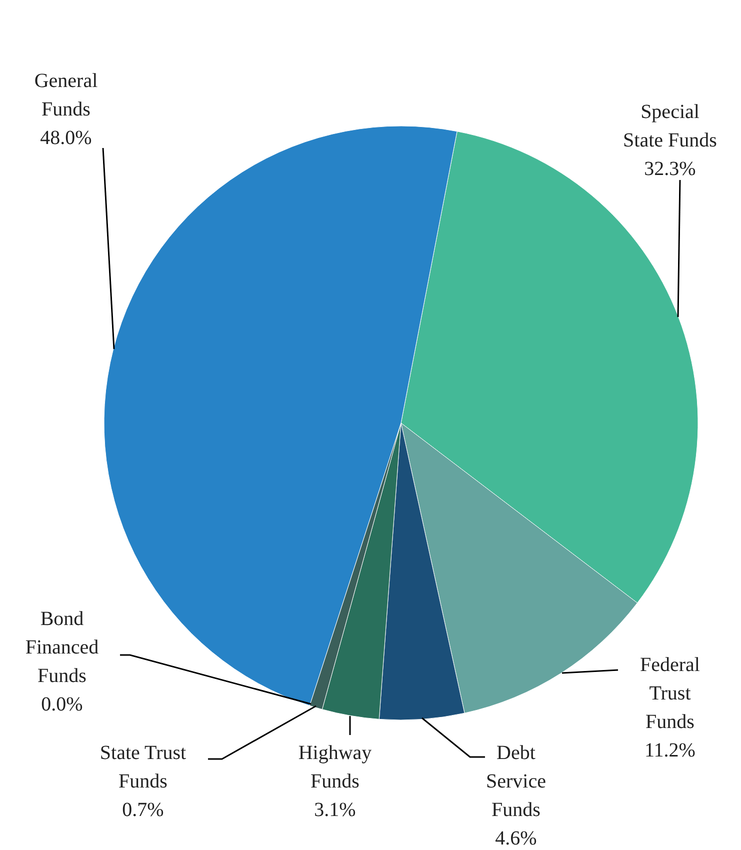  I want to click on data-label: 48.0%, so click(66, 138).